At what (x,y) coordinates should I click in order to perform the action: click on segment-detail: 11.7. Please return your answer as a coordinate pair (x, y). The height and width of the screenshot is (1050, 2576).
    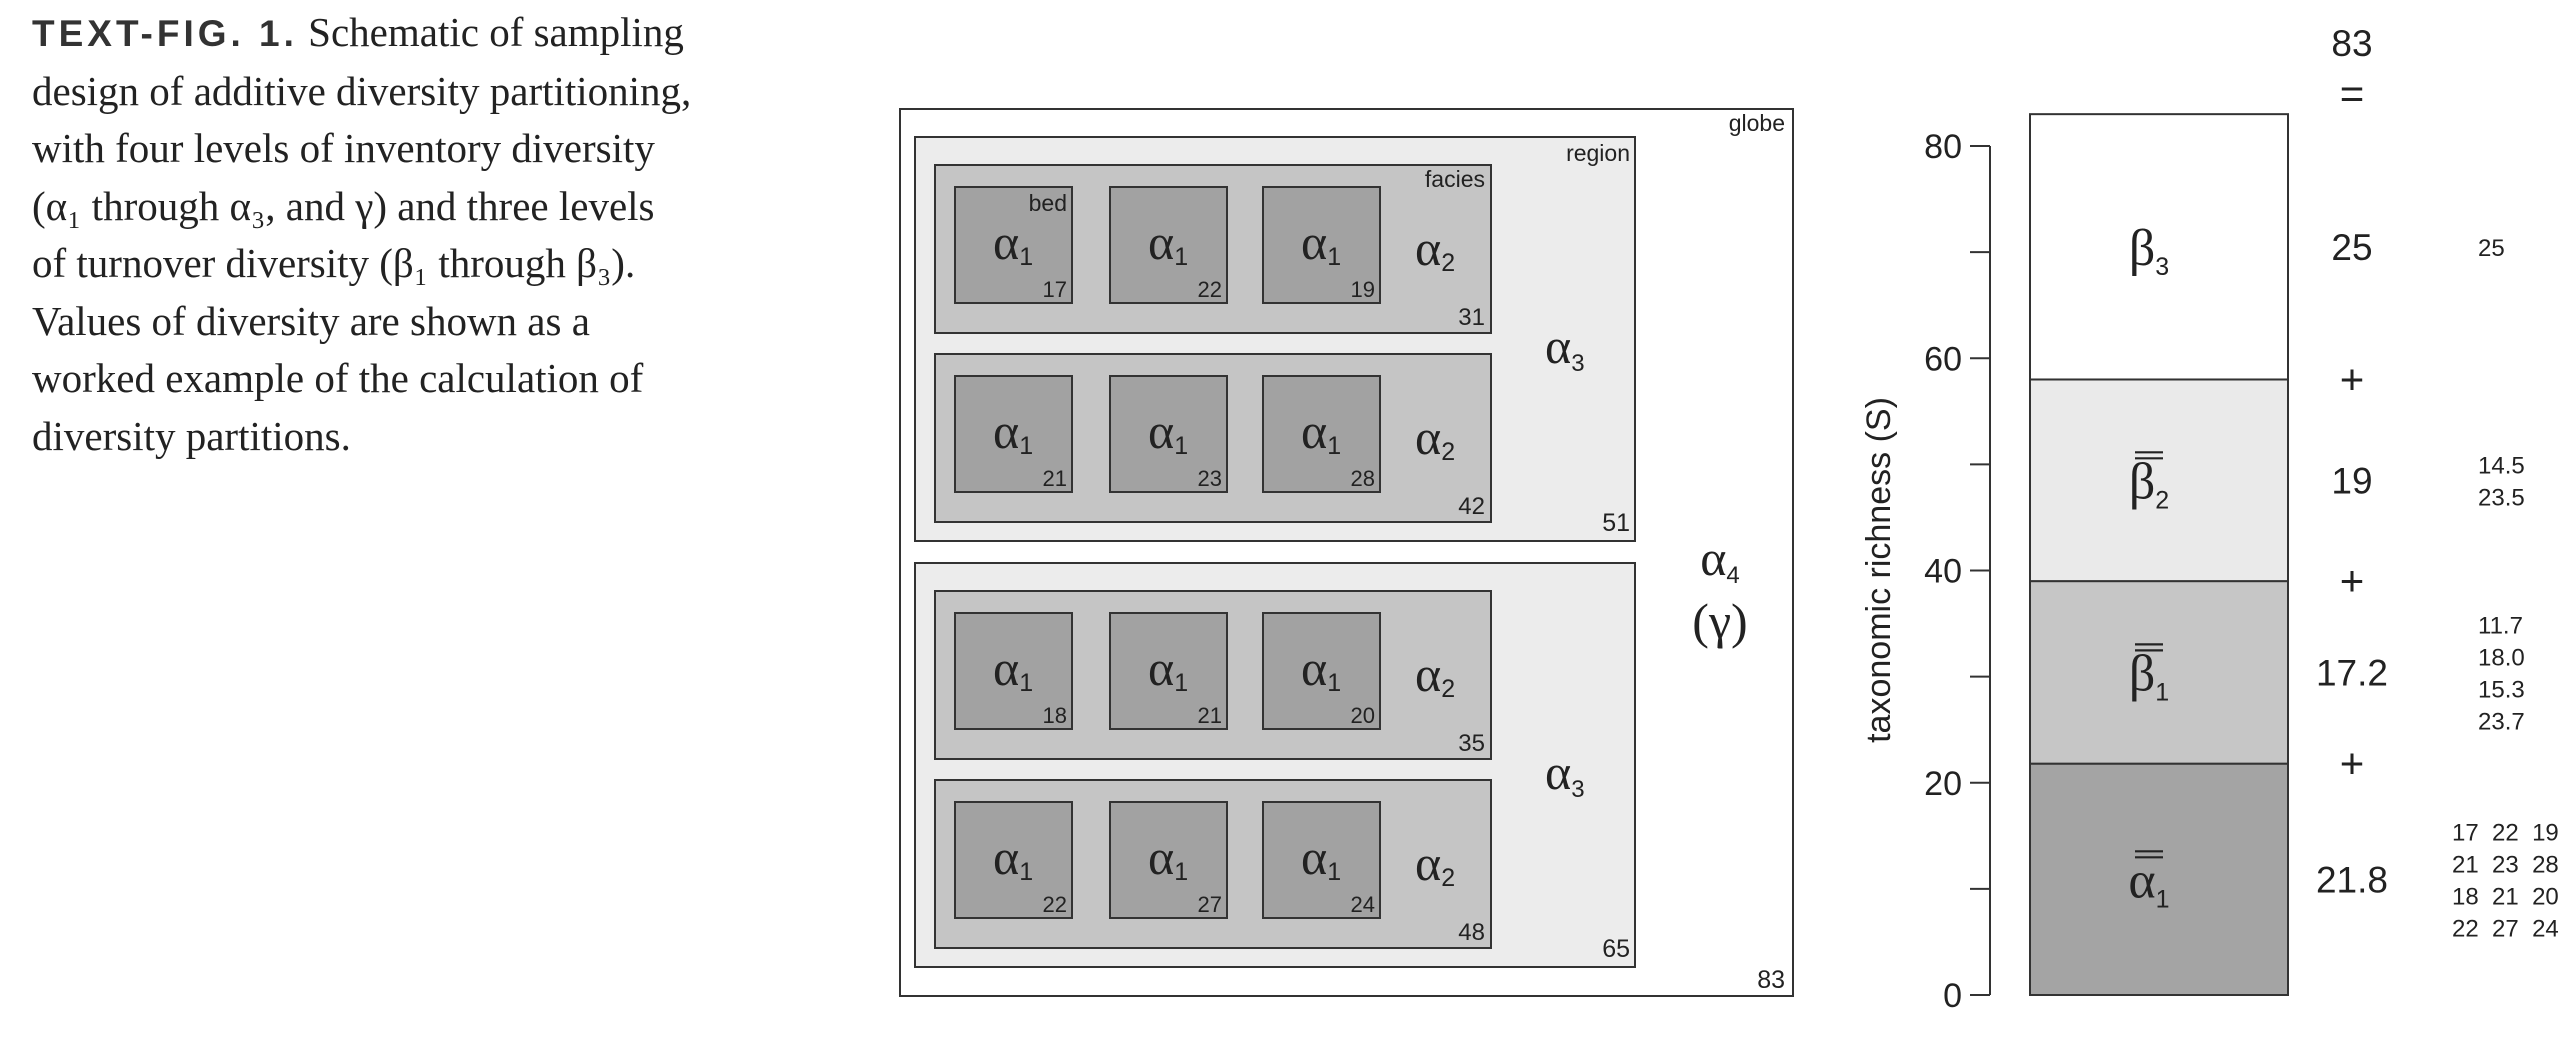
    Looking at the image, I should click on (2500, 625).